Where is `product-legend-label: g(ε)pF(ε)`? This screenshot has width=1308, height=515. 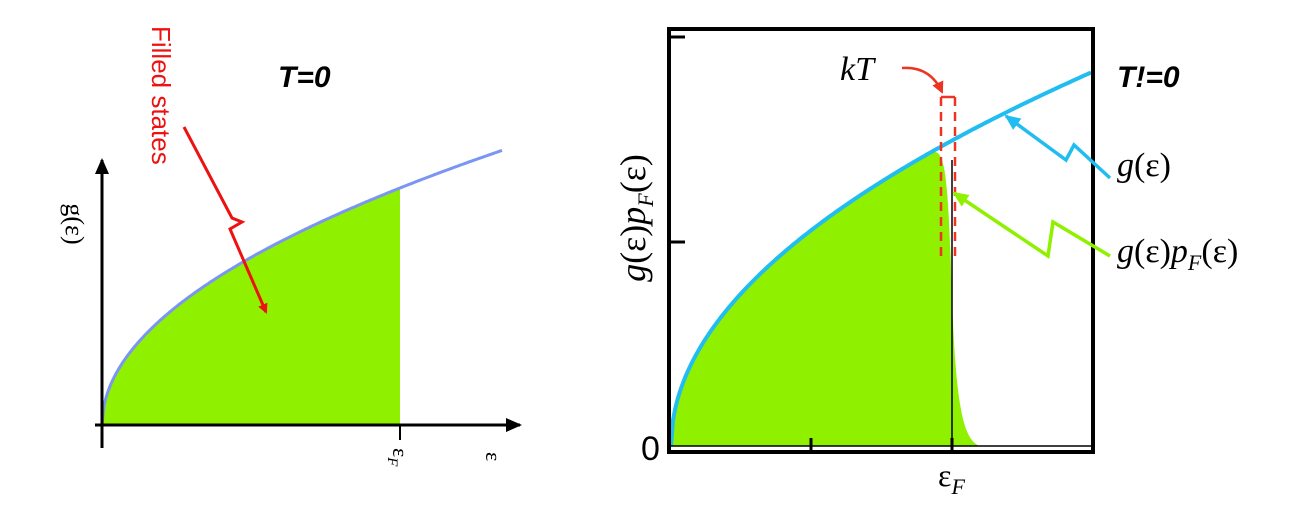
product-legend-label: g(ε)pF(ε) is located at coordinates (1177, 254).